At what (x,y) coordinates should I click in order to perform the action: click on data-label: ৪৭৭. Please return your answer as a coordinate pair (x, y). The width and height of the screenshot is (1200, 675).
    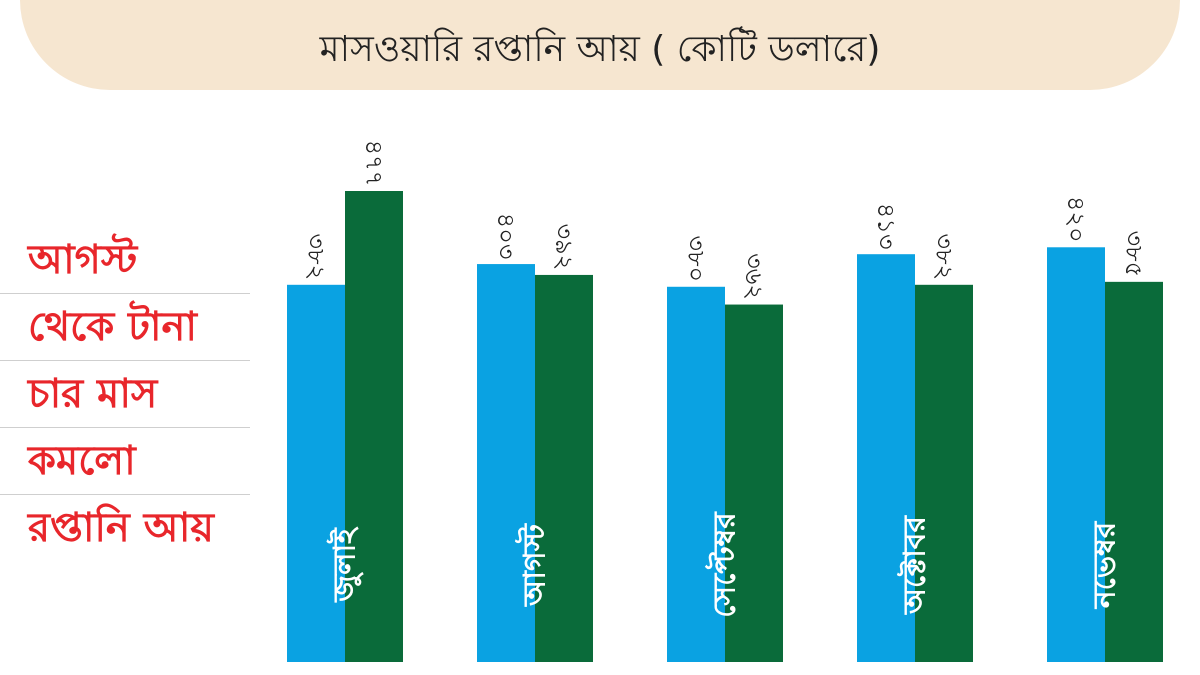
    Looking at the image, I should click on (374, 163).